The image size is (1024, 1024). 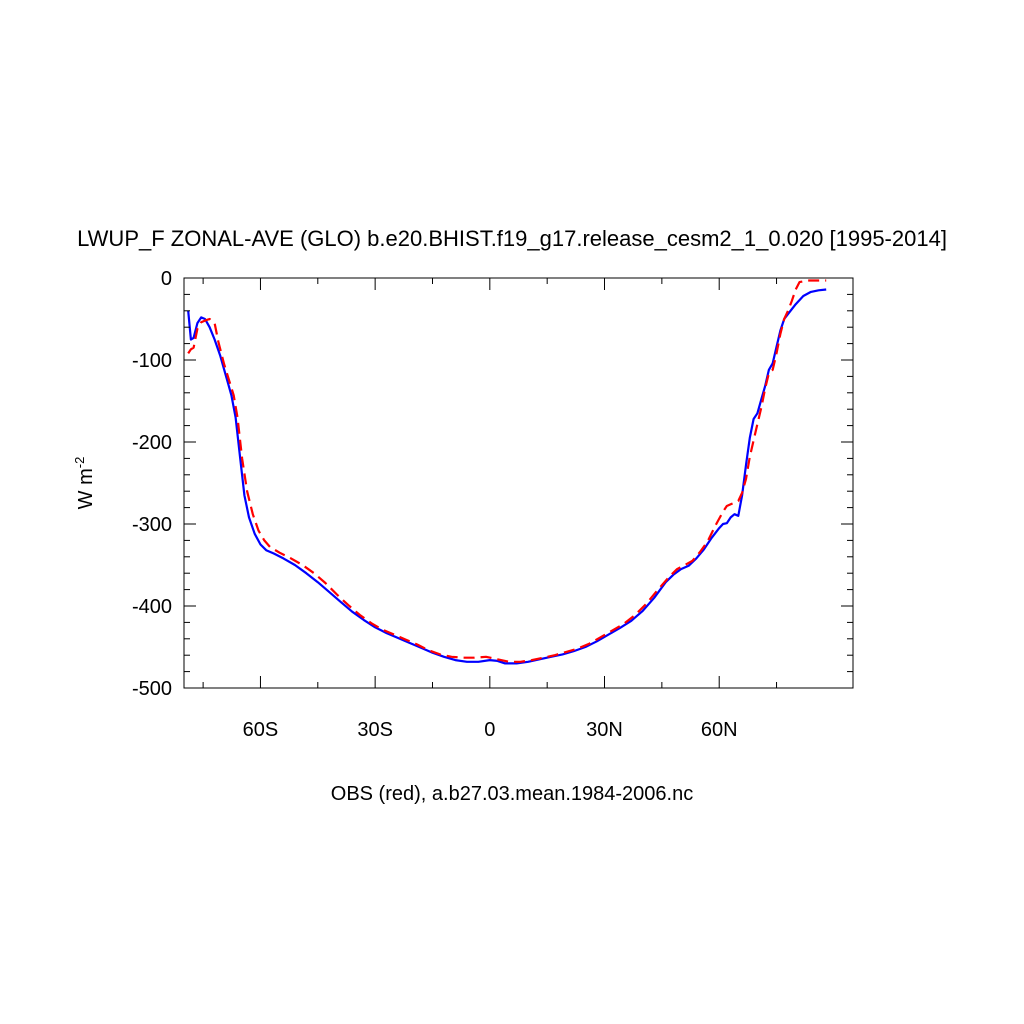 What do you see at coordinates (489, 730) in the screenshot?
I see `x-tick-label: 0` at bounding box center [489, 730].